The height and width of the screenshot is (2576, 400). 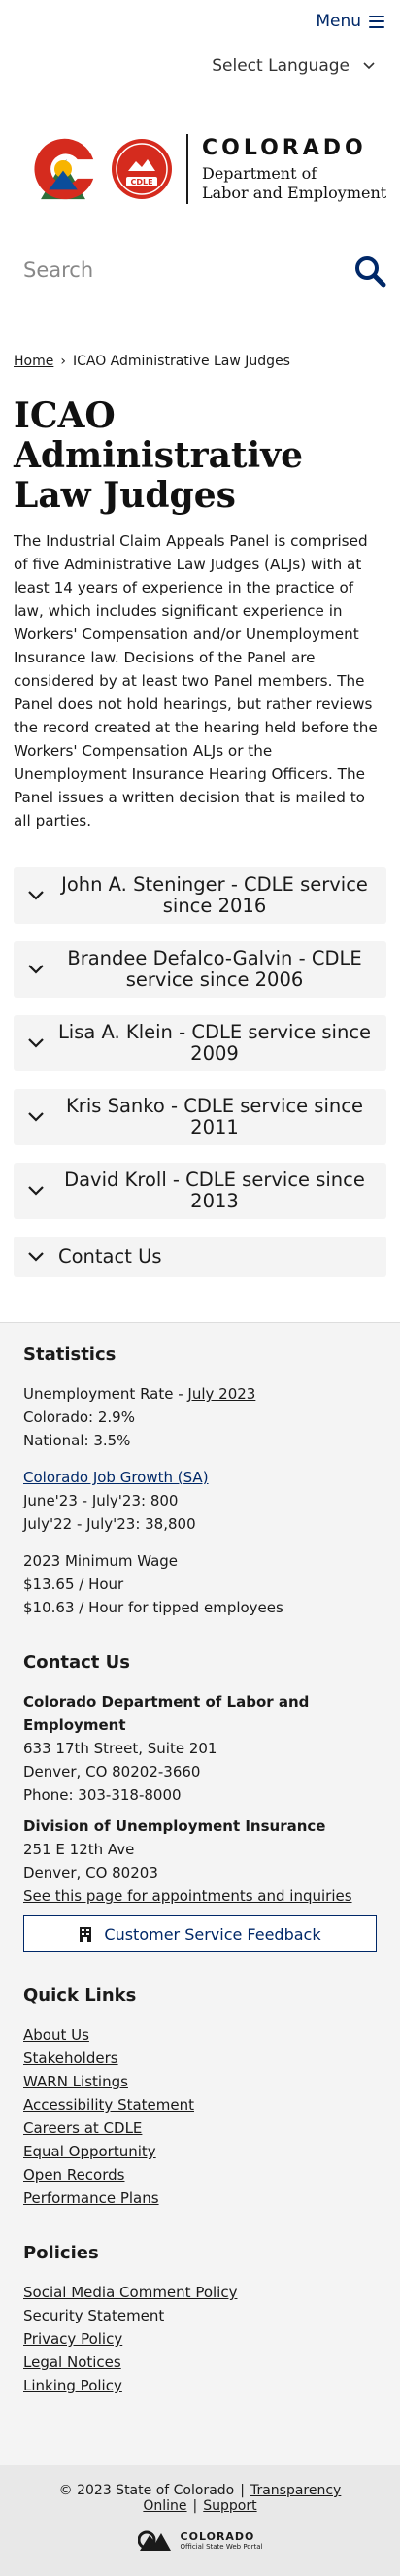 I want to click on search-icon, so click(x=370, y=271).